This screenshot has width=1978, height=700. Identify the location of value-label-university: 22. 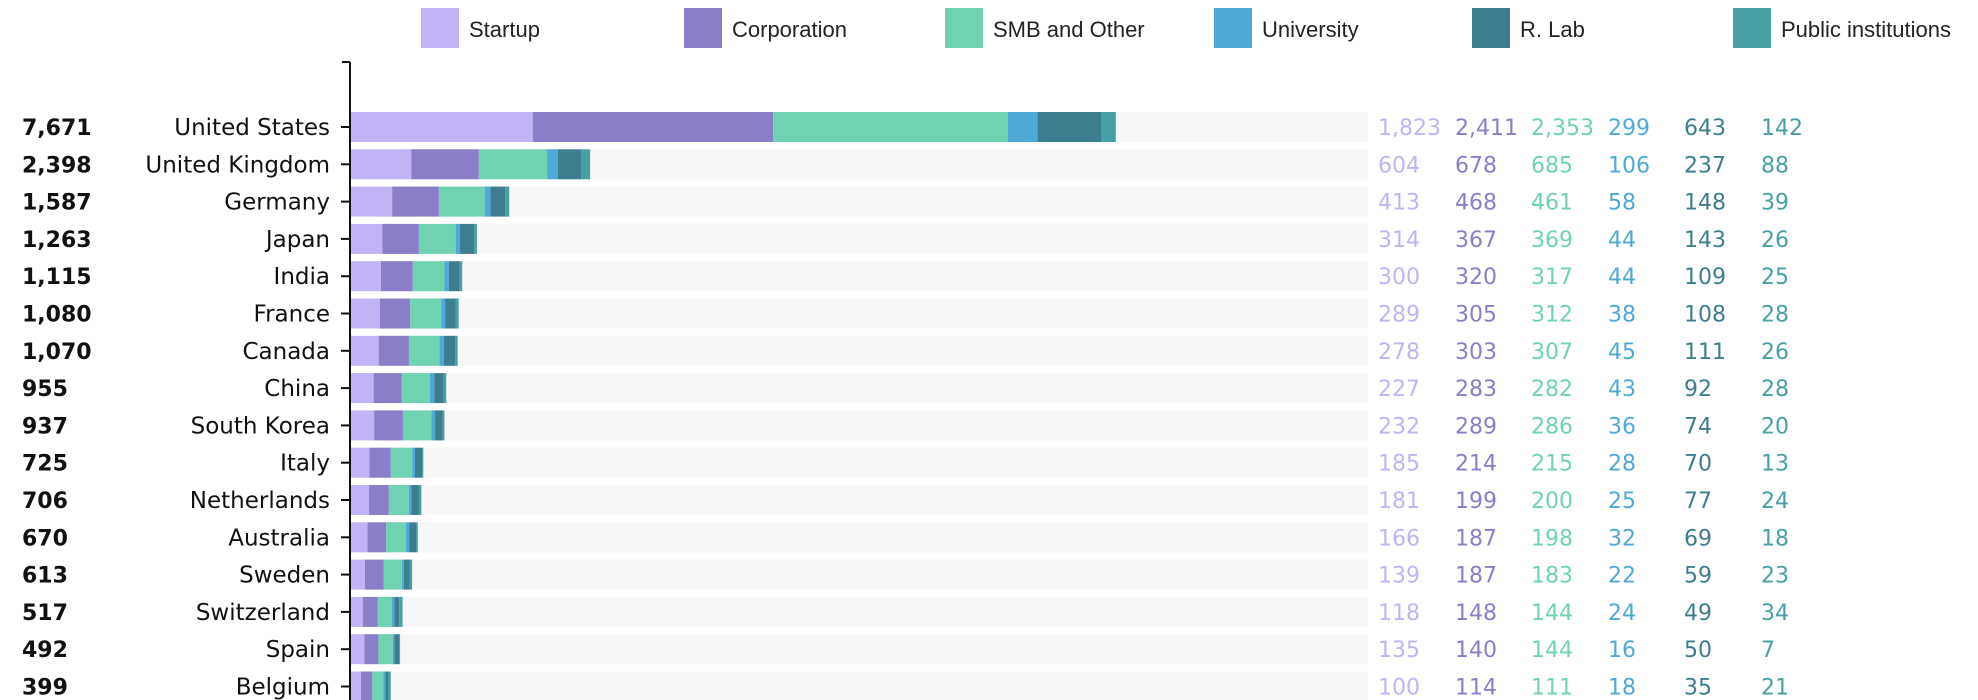
(1622, 576).